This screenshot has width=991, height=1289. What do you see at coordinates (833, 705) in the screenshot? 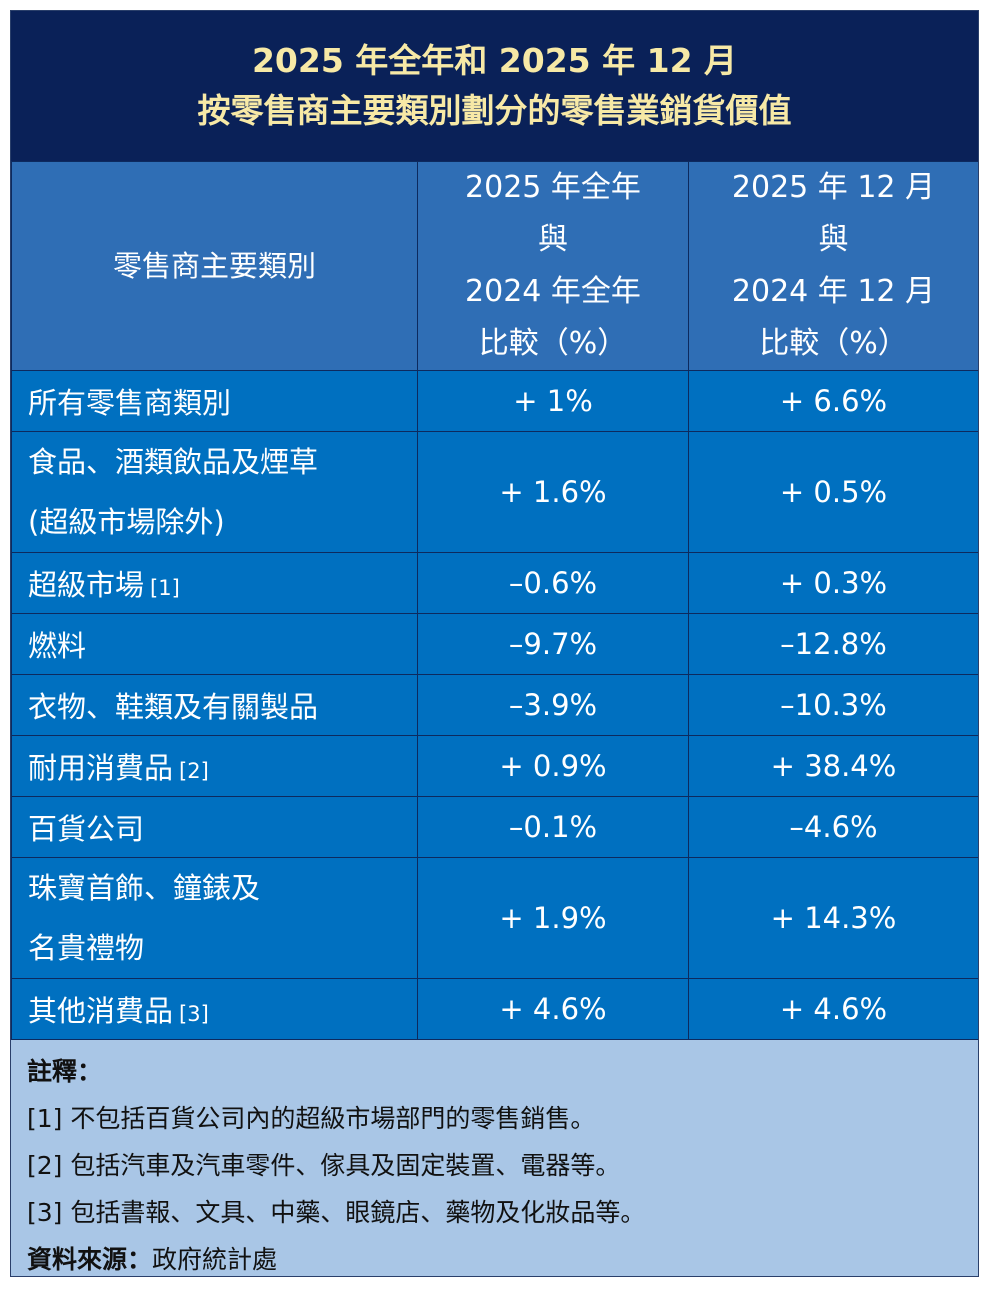
I see `row-december-value: –10.3%` at bounding box center [833, 705].